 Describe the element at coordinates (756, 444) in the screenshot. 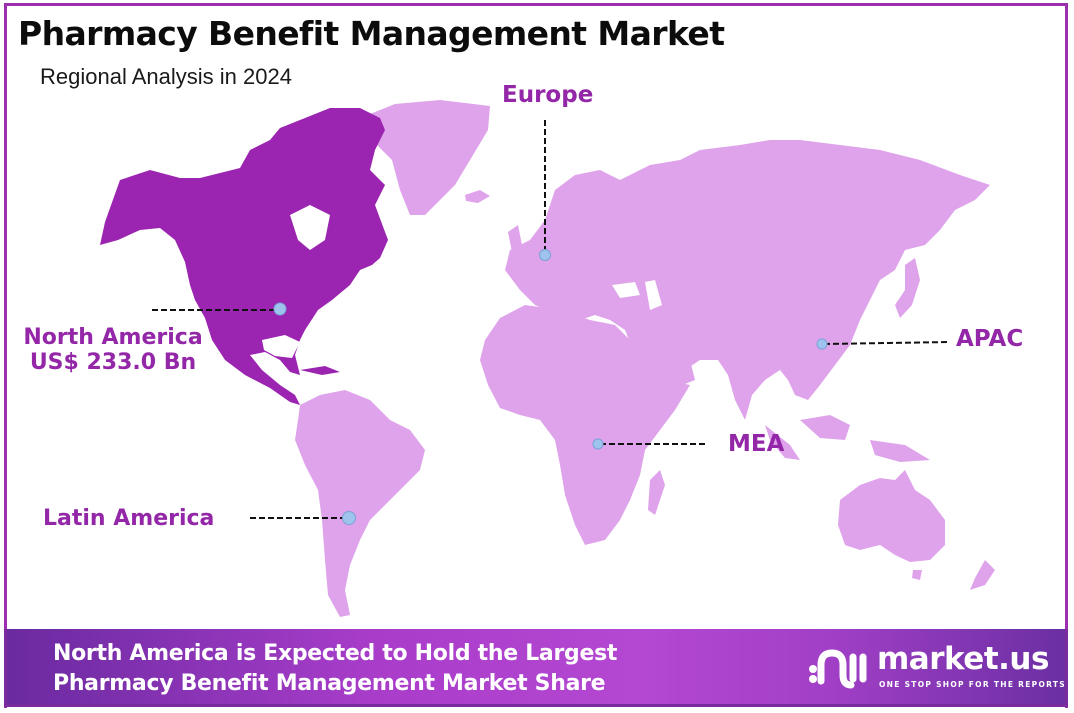

I see `label-mea: MEA` at that location.